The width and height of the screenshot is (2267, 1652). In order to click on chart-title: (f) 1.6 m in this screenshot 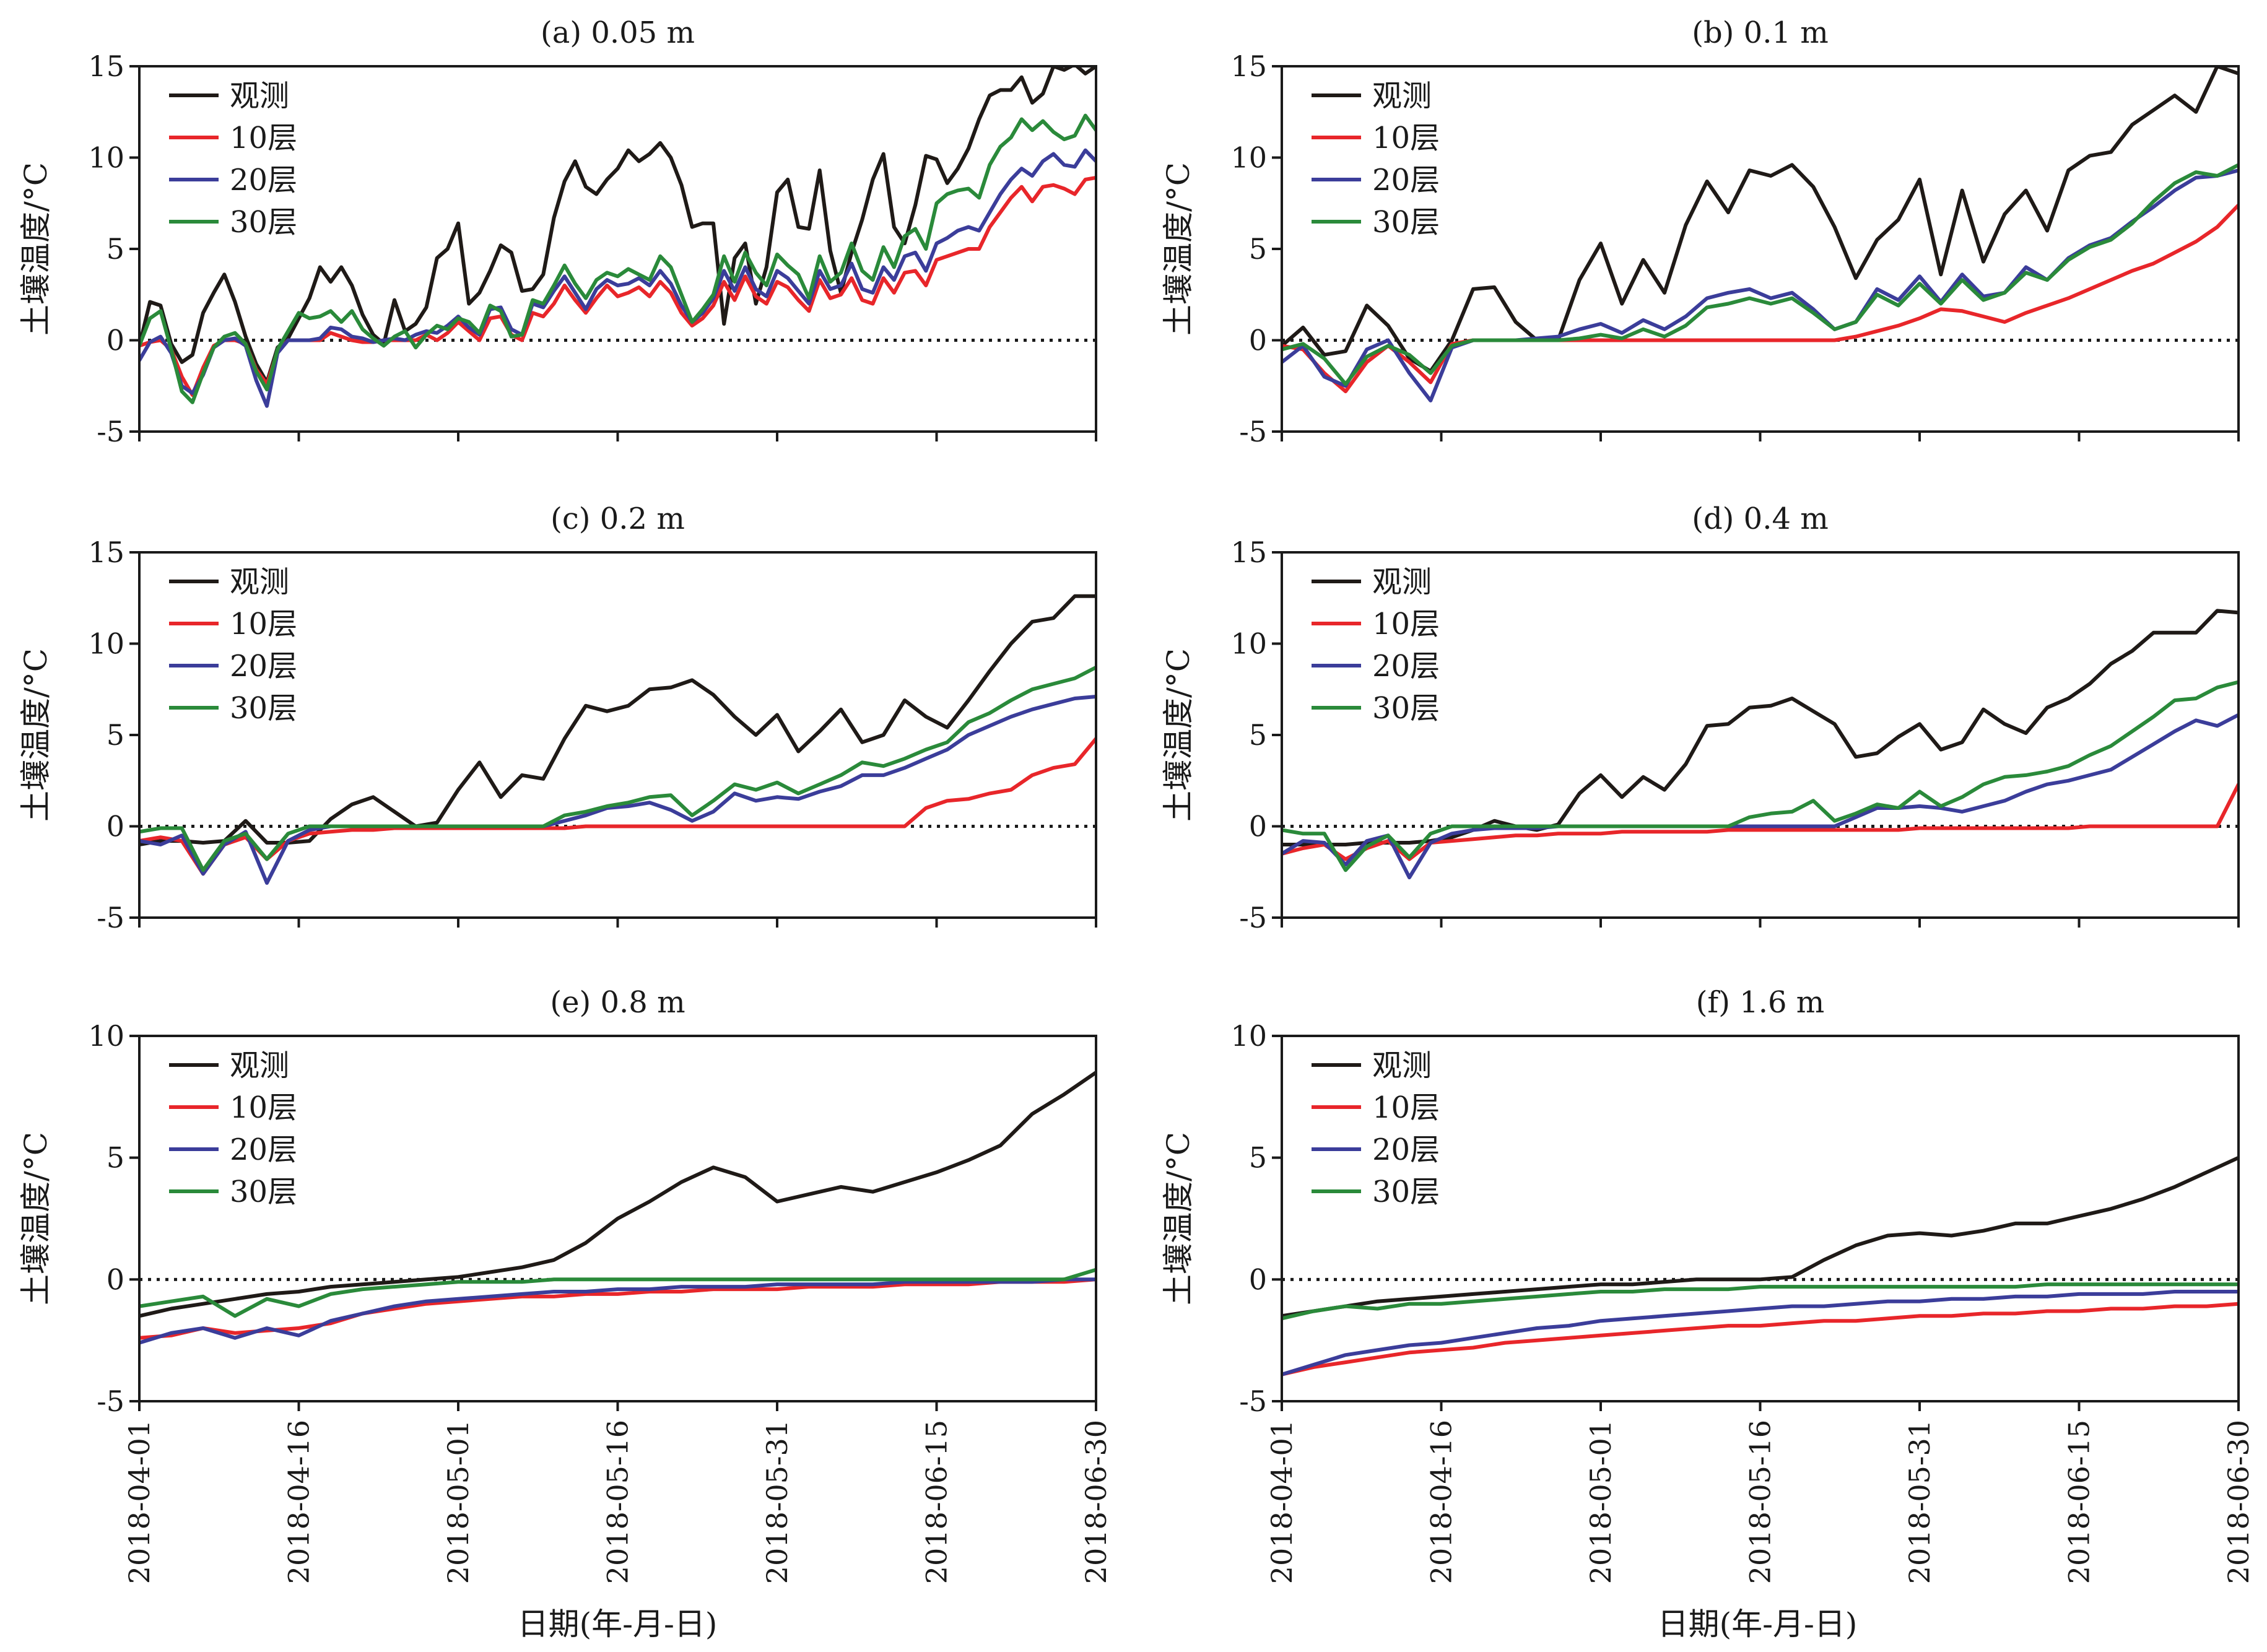, I will do `click(1760, 1003)`.